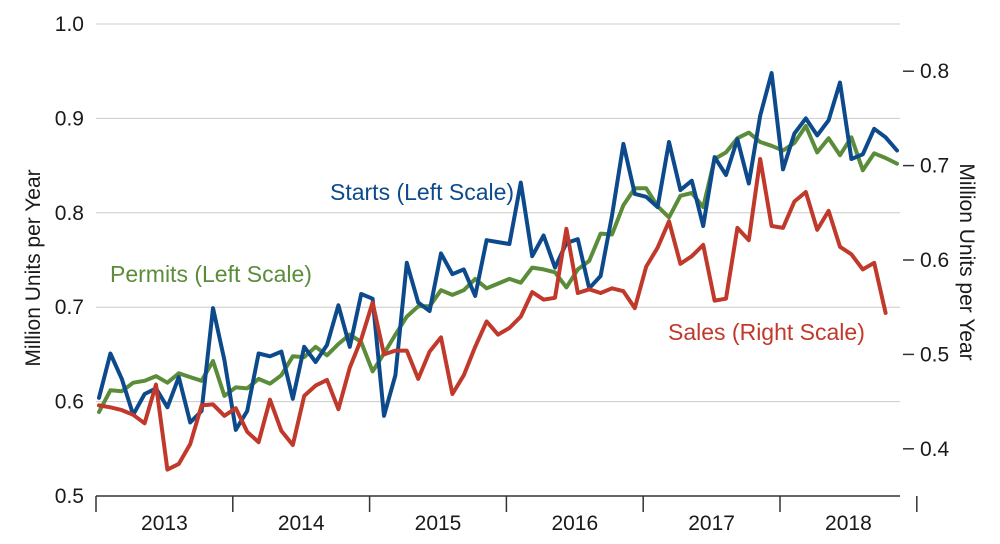  What do you see at coordinates (69, 118) in the screenshot?
I see `left-tick-label-0.9: 0.9` at bounding box center [69, 118].